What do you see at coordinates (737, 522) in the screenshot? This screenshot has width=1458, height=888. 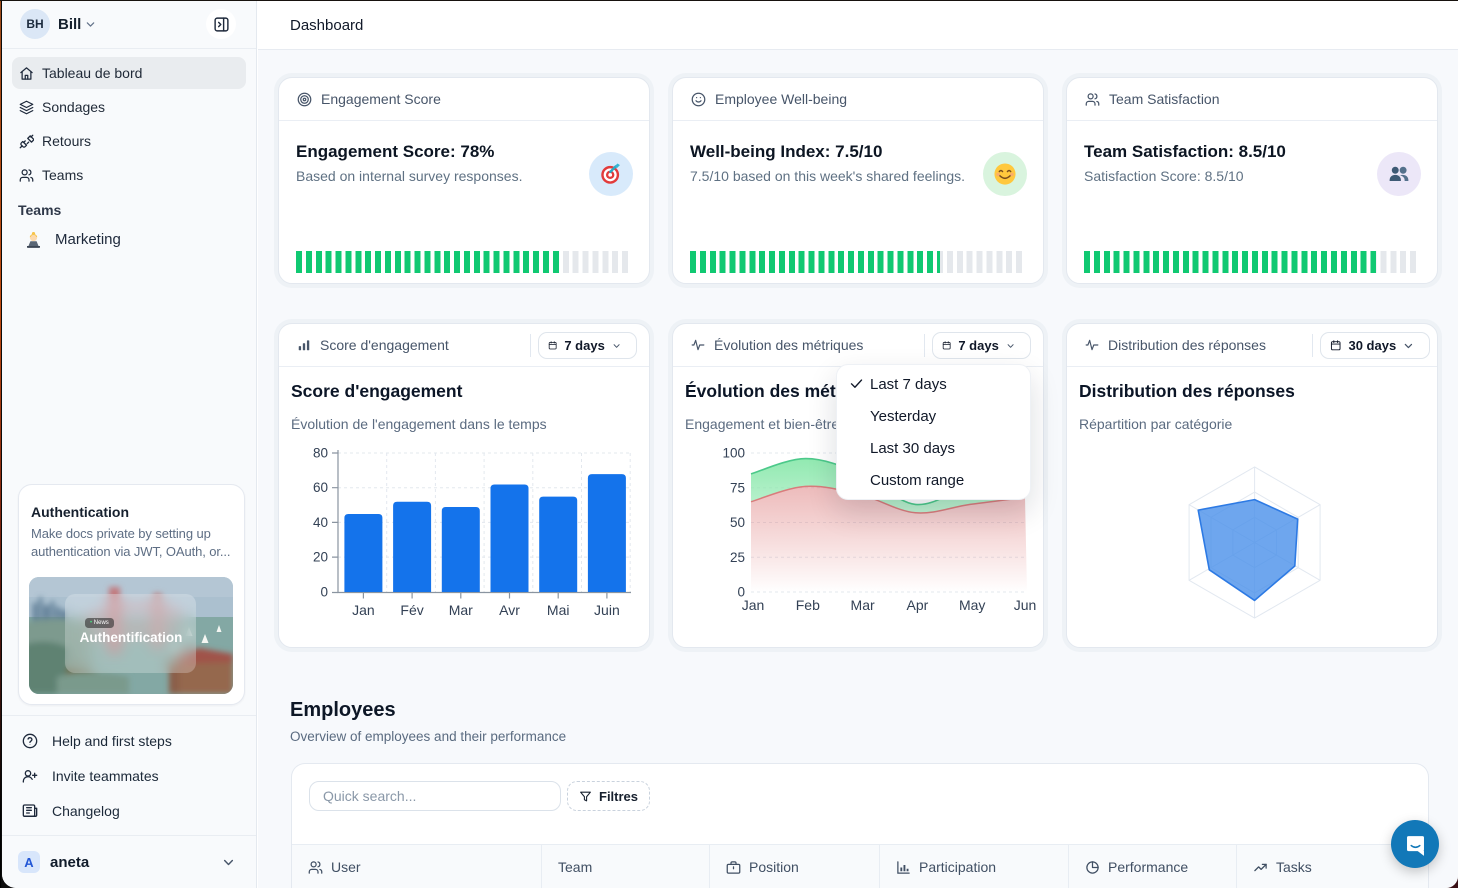 I see `svg-text: 50` at bounding box center [737, 522].